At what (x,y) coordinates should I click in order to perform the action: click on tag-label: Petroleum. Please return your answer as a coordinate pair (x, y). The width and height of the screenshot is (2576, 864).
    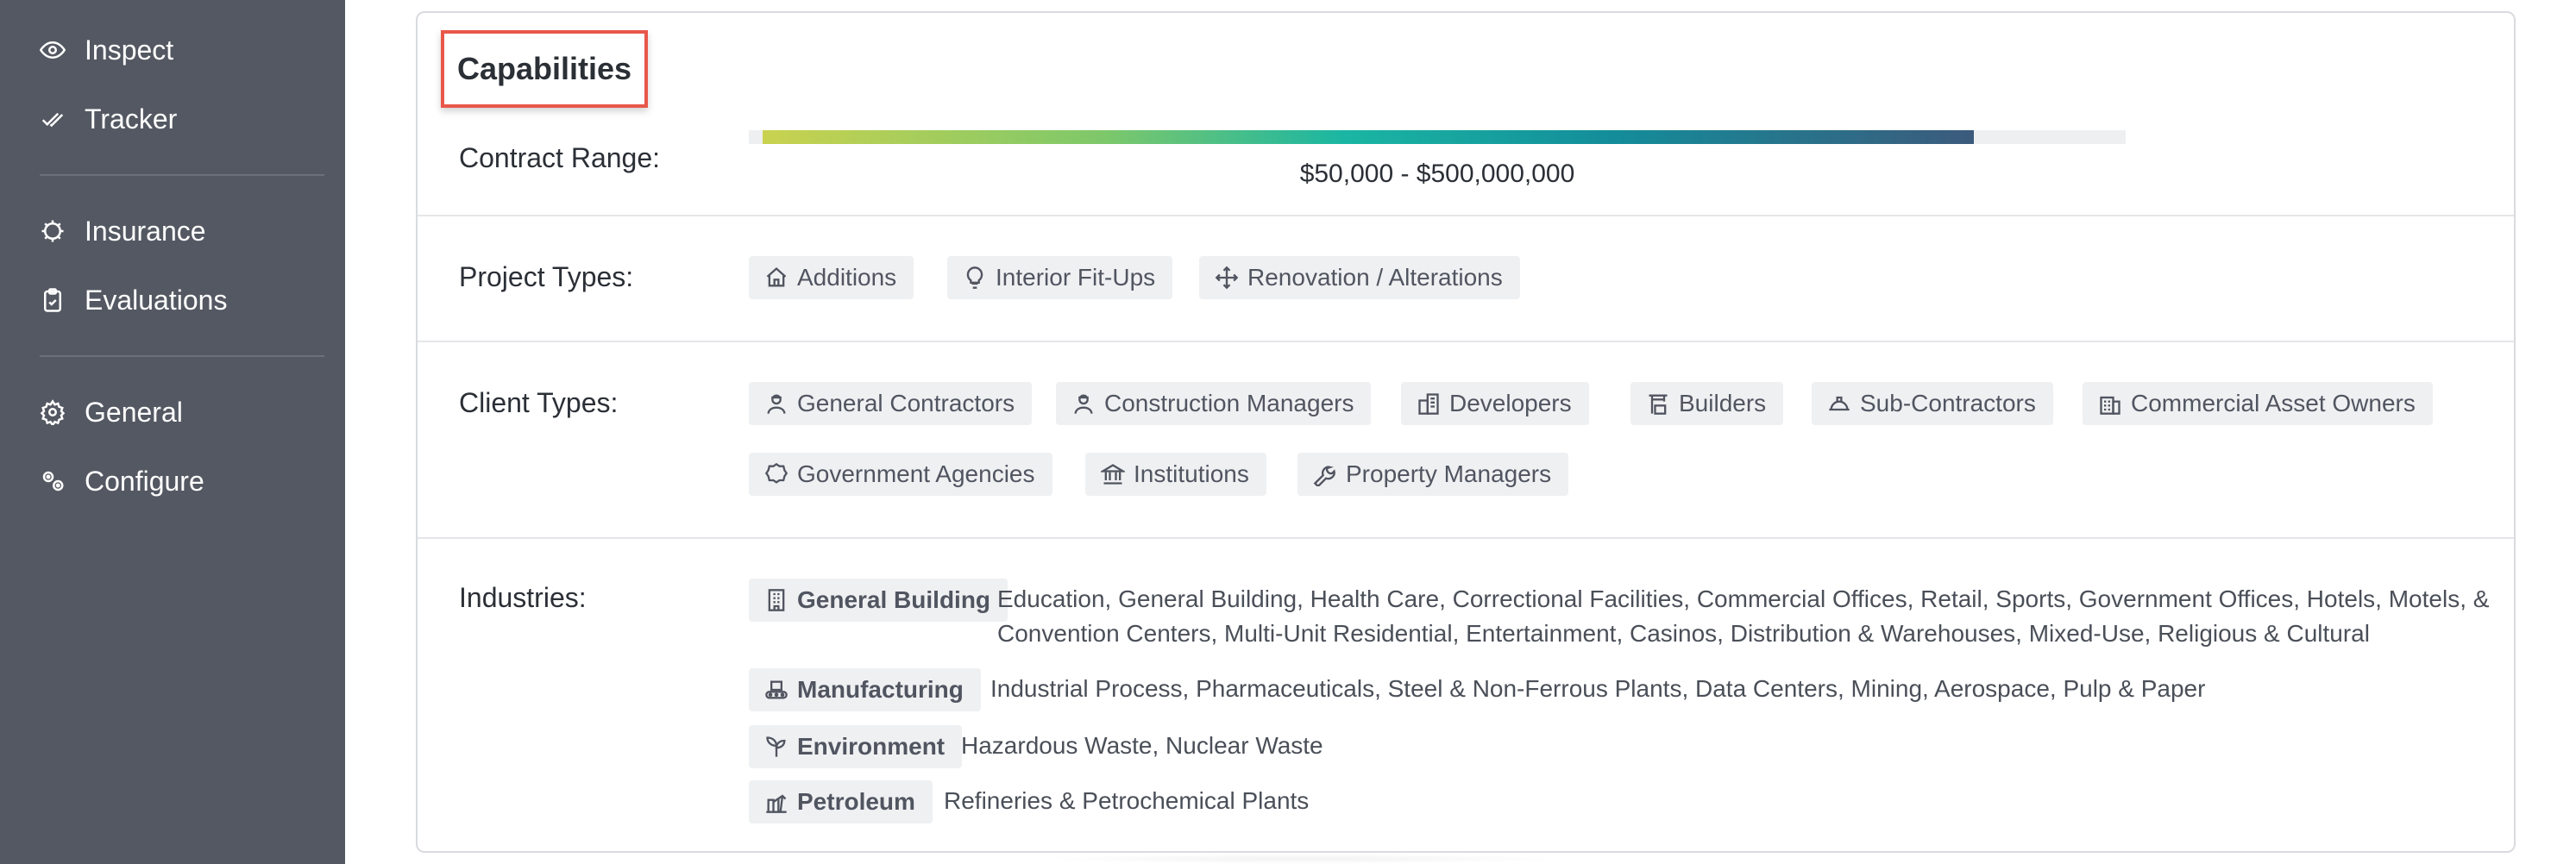
    Looking at the image, I should click on (856, 802).